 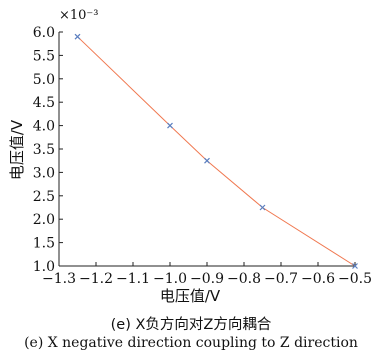 I want to click on x-tick-label: −1.0, so click(x=170, y=279).